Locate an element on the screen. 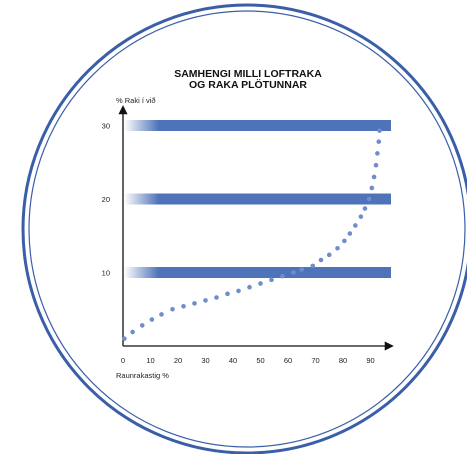  chart-title-line-1: SAMHENGI MILLI LOFTRAKA is located at coordinates (248, 74).